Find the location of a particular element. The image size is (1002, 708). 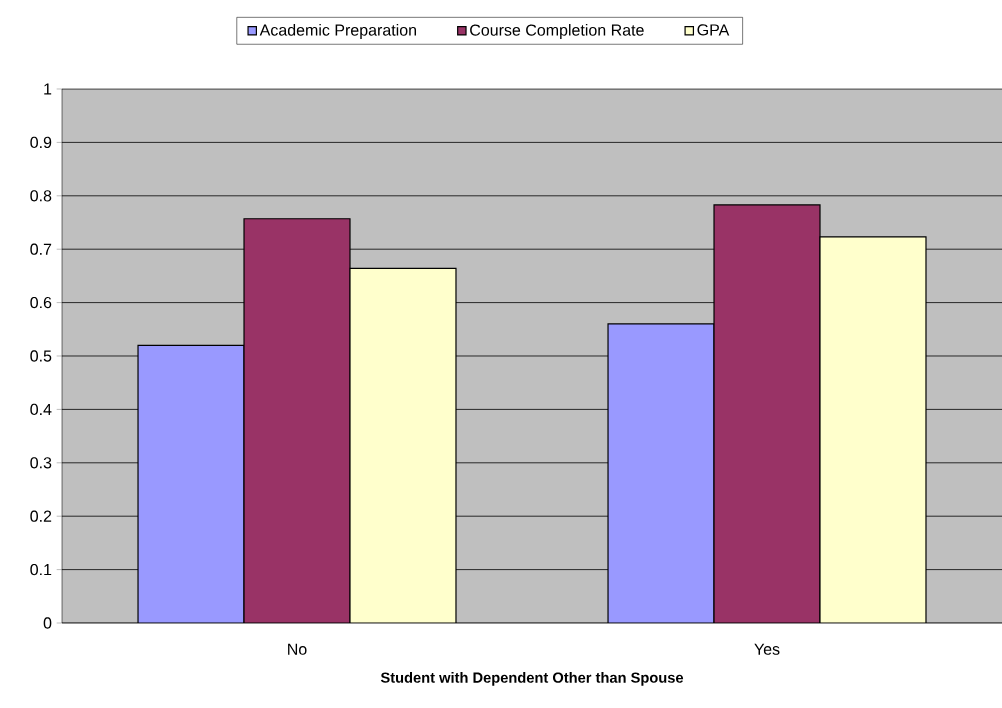

y-tick-label: 0.4 is located at coordinates (41, 409).